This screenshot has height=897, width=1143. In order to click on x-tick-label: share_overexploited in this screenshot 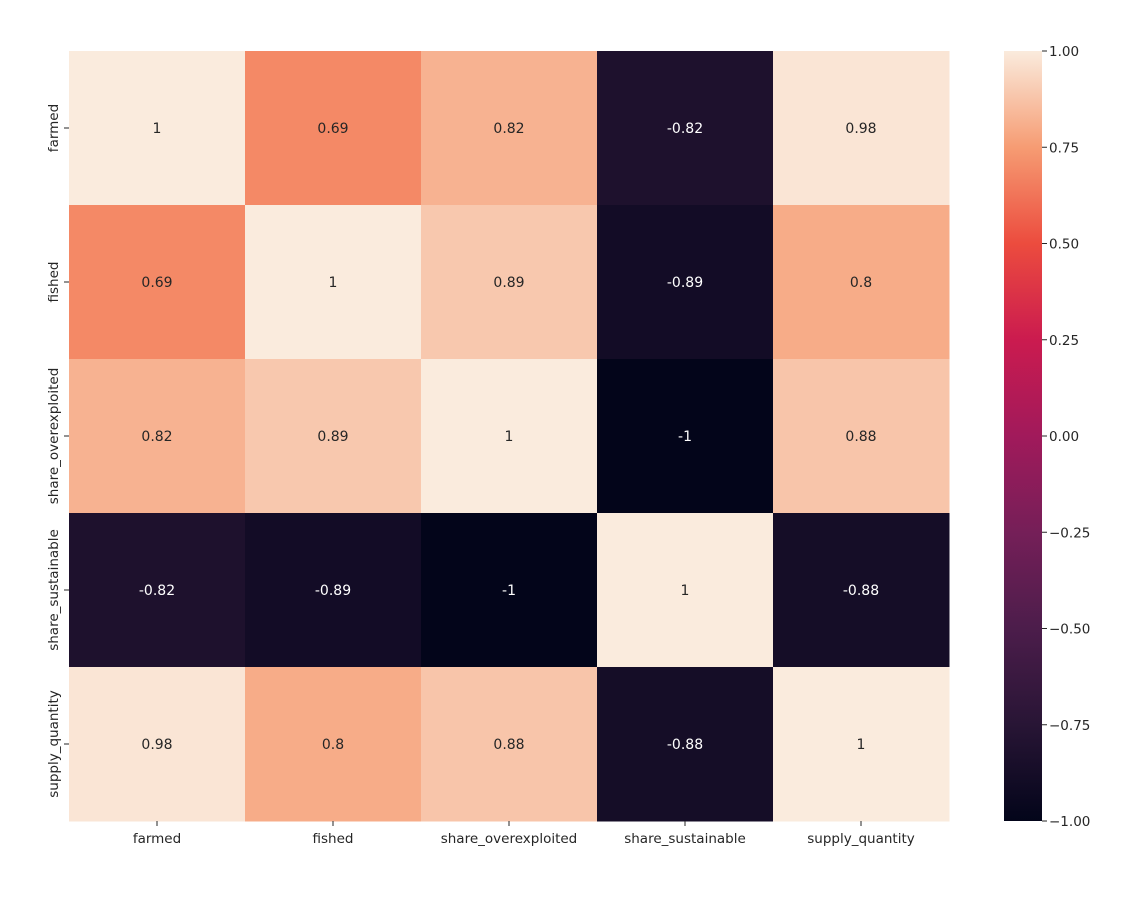, I will do `click(509, 839)`.